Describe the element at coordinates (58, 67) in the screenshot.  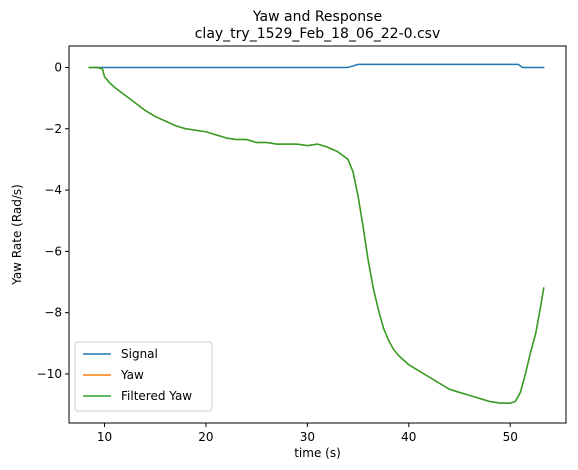
I see `y-tick-label: 0` at that location.